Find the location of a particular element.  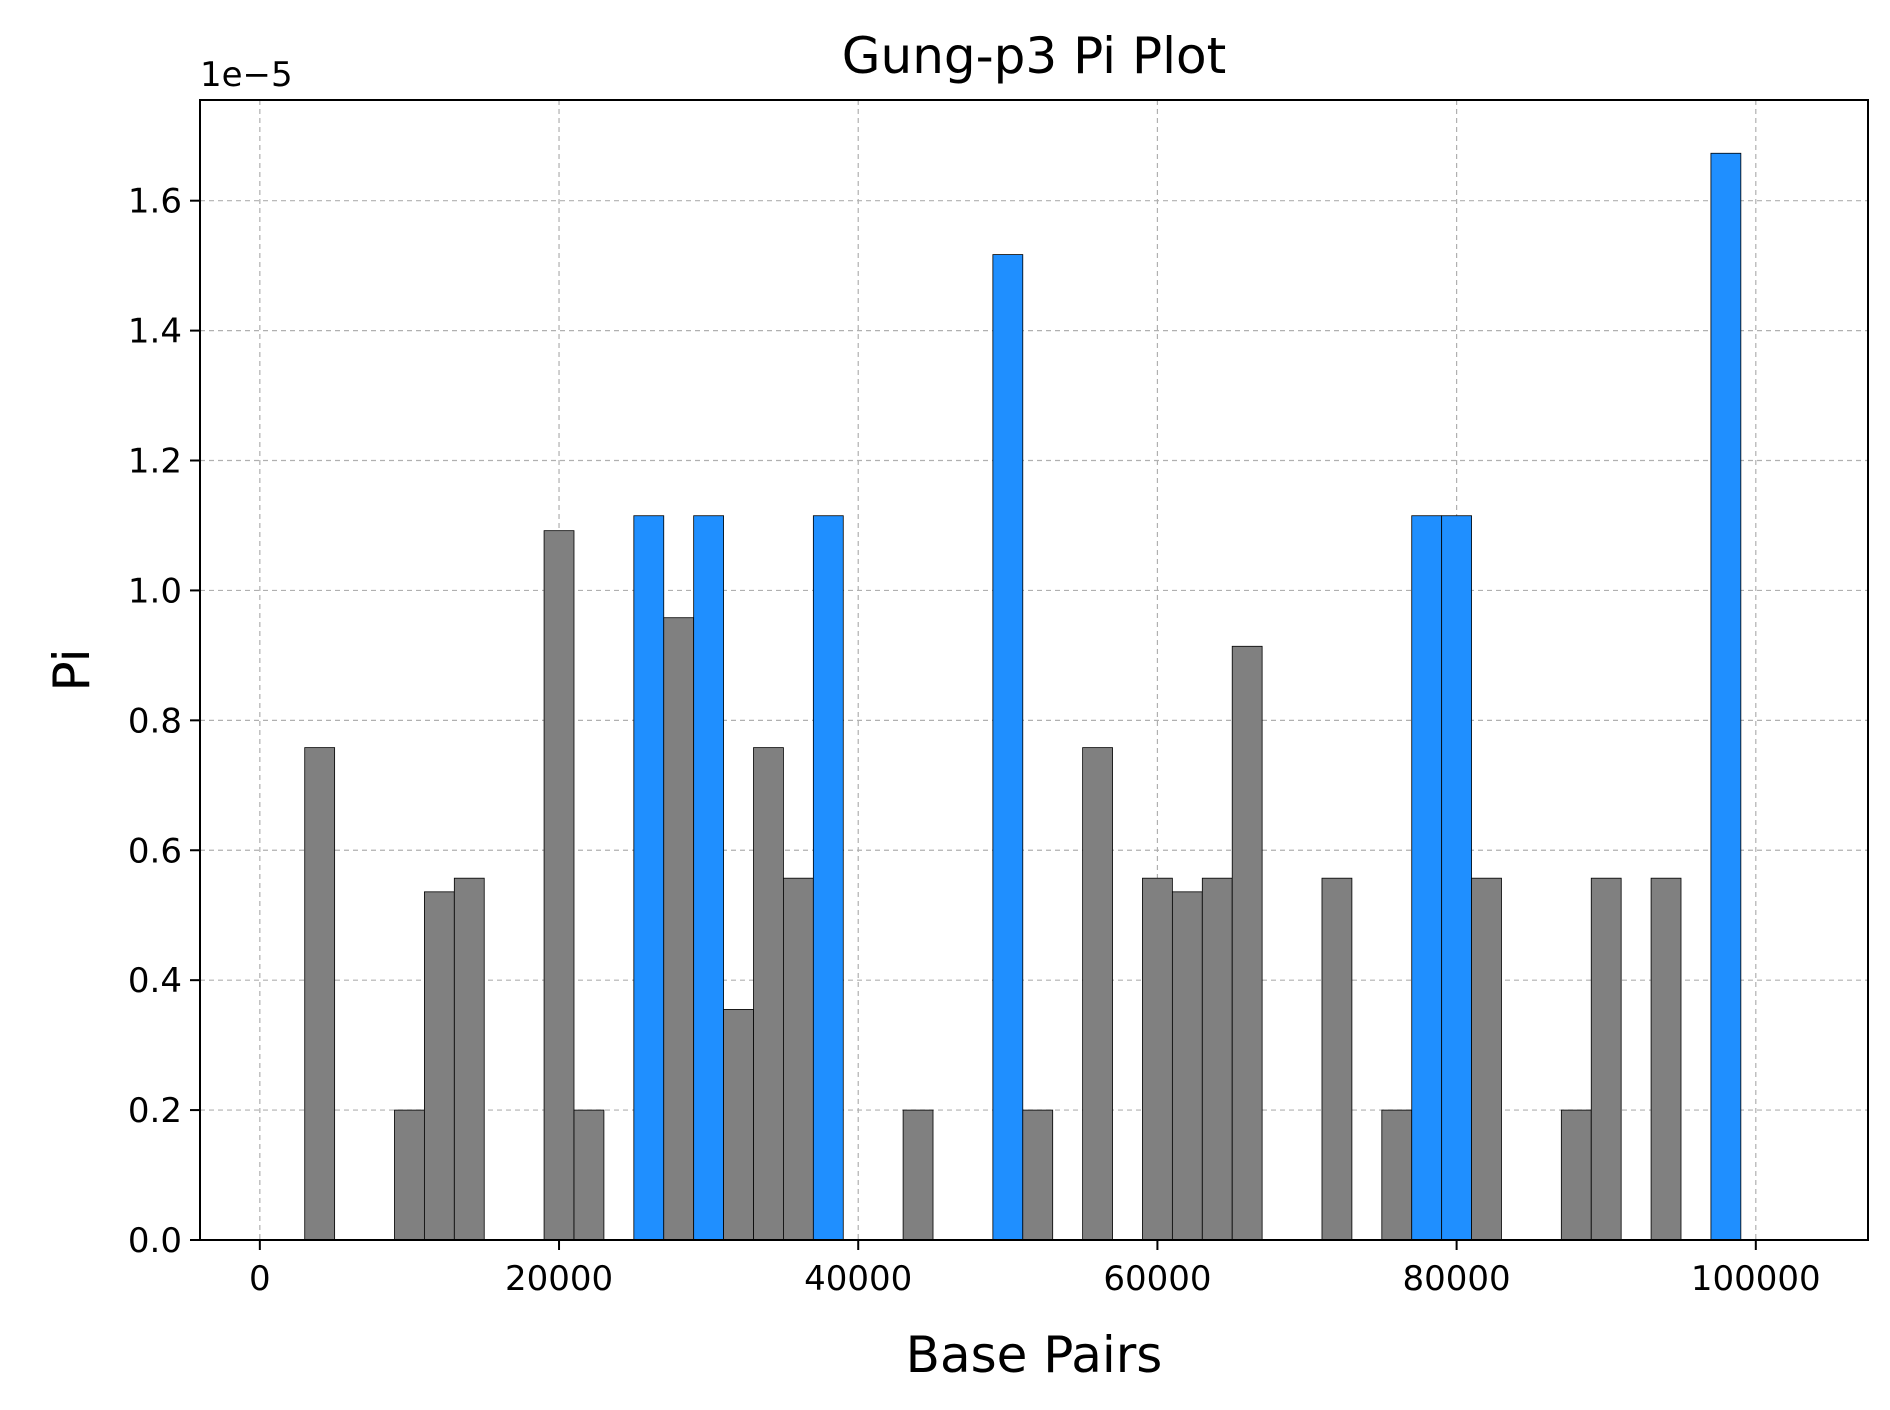

y-tick-label-2: 0.4 is located at coordinates (155, 981).